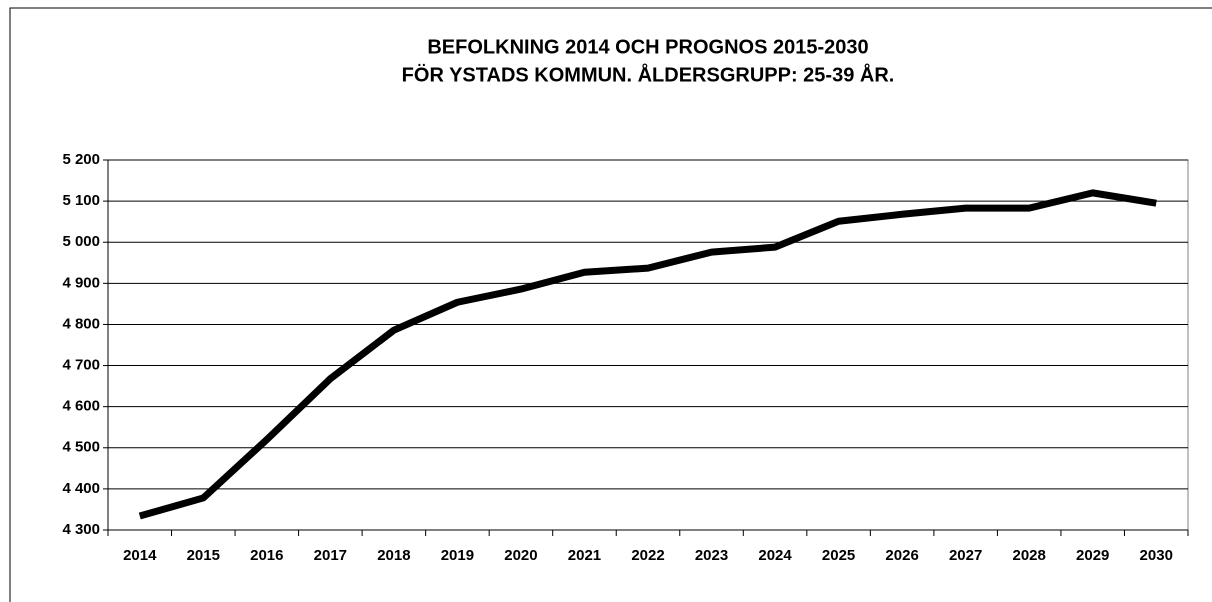 This screenshot has height=602, width=1212. Describe the element at coordinates (266, 555) in the screenshot. I see `x-tick-label: 2016` at that location.